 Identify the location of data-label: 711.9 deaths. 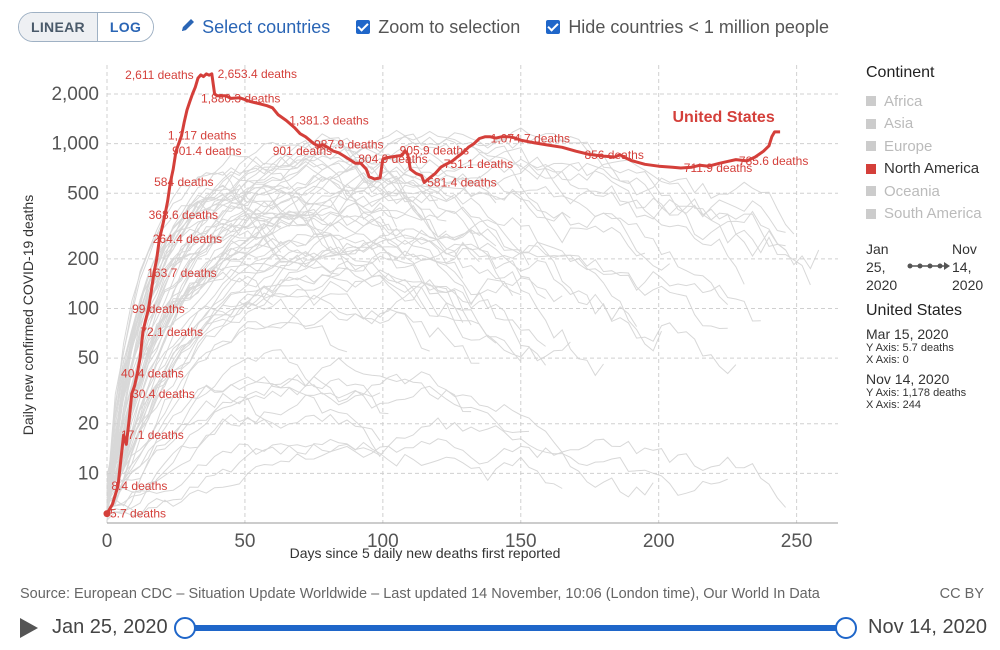
(718, 168).